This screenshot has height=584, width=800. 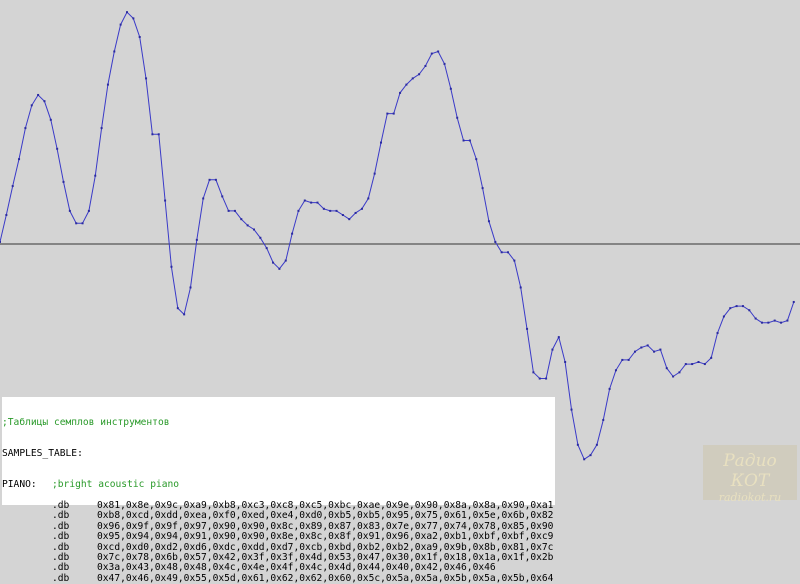 I want to click on byte: 0xbd,, so click(x=343, y=547).